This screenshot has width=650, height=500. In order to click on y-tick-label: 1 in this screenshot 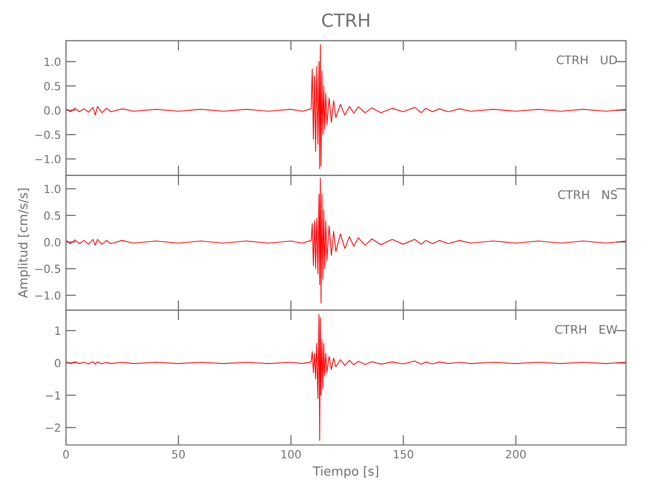, I will do `click(57, 330)`.